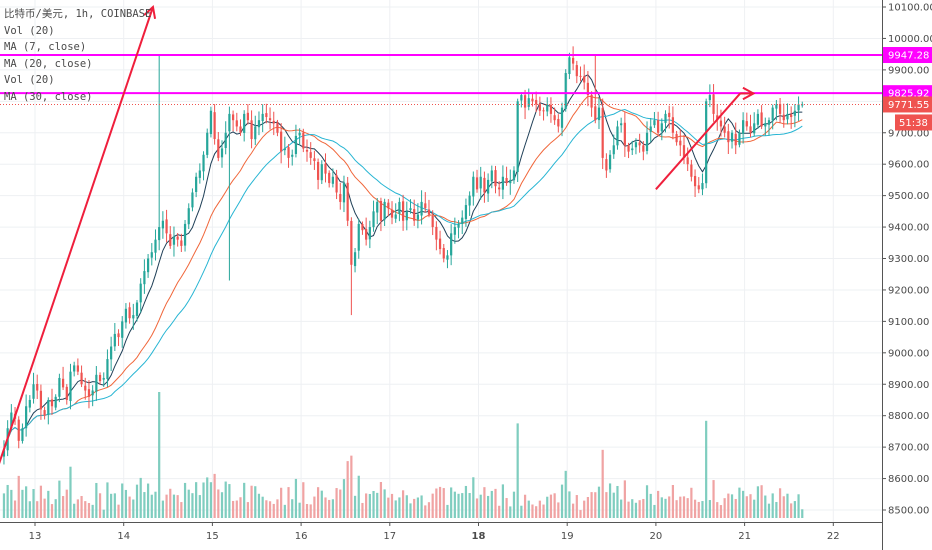 This screenshot has width=932, height=550. I want to click on legend-ma30: MA (30, close), so click(48, 96).